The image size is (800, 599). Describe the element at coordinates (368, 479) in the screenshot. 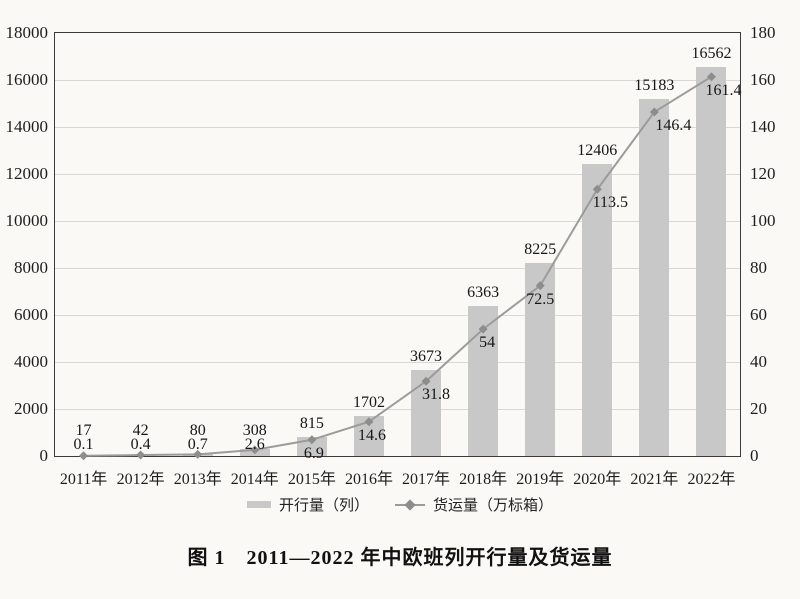

I see `x-axis-category-label: 2016年` at that location.